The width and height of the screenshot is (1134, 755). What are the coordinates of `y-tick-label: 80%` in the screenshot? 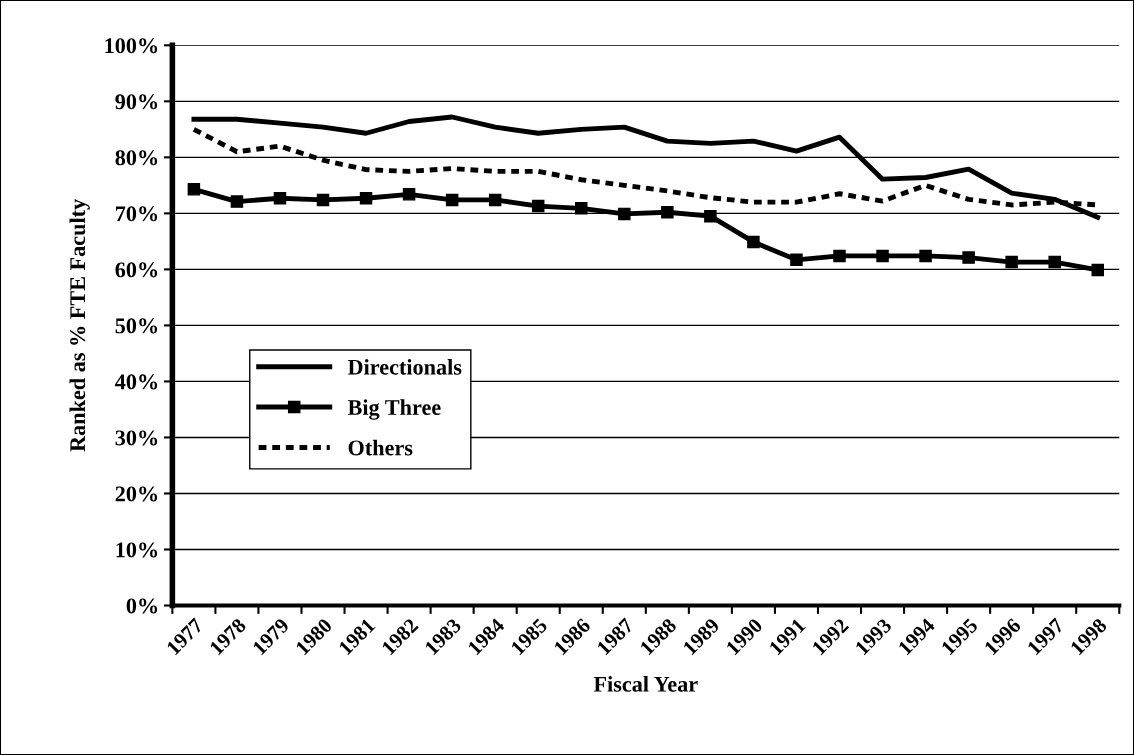 It's located at (136, 158).